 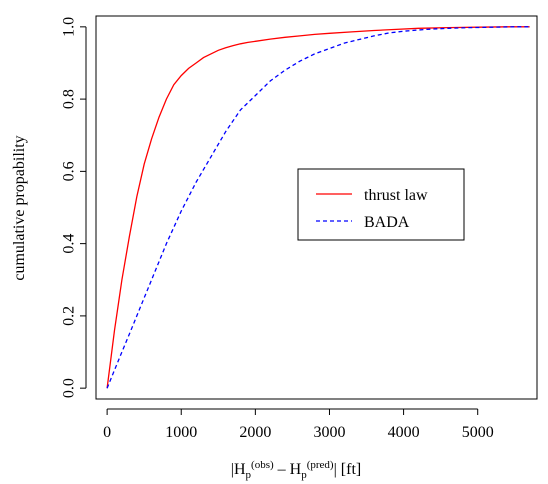 What do you see at coordinates (69, 171) in the screenshot?
I see `y-tick-label: 0.6` at bounding box center [69, 171].